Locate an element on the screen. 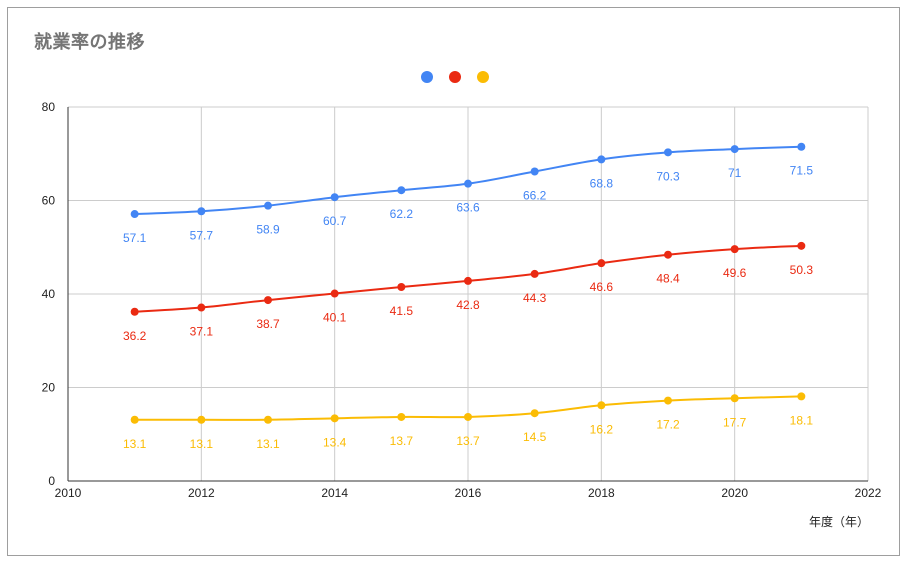 The width and height of the screenshot is (908, 564). series-2-data-label: 46.6 is located at coordinates (602, 287).